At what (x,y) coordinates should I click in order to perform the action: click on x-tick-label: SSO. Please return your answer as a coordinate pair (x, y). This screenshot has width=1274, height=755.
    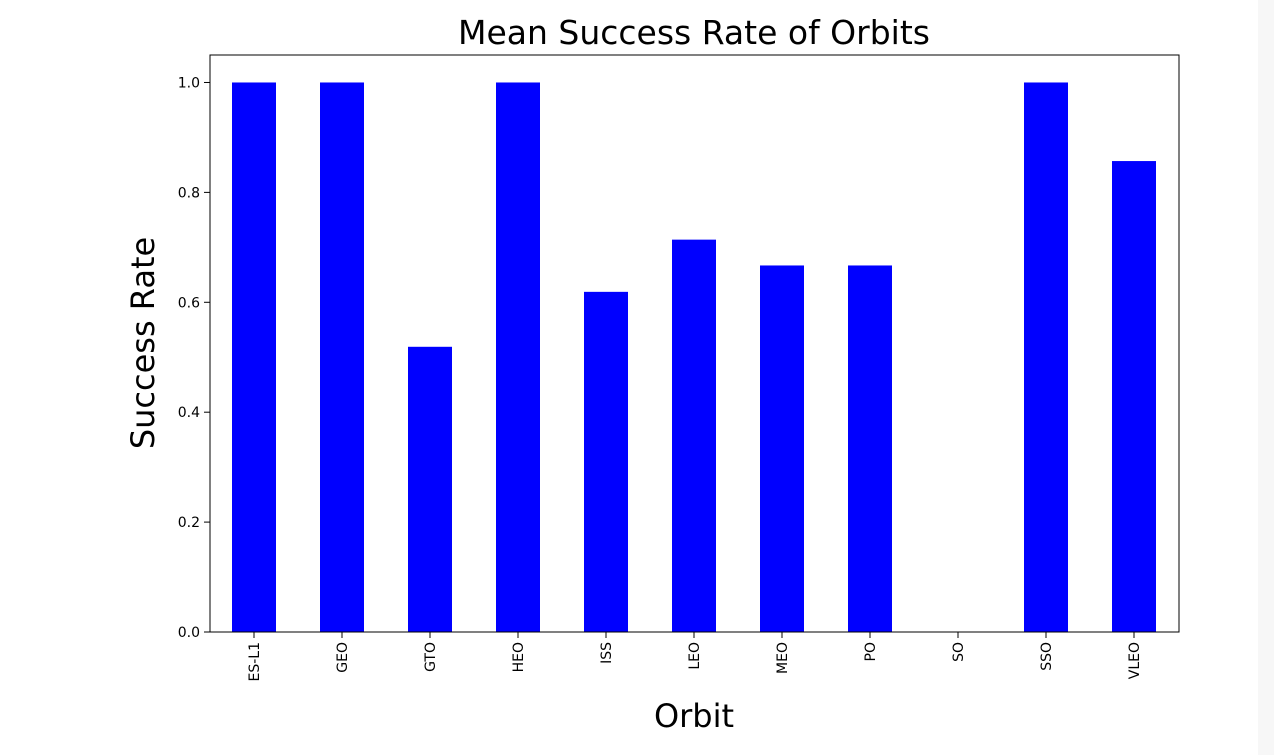
    Looking at the image, I should click on (1047, 656).